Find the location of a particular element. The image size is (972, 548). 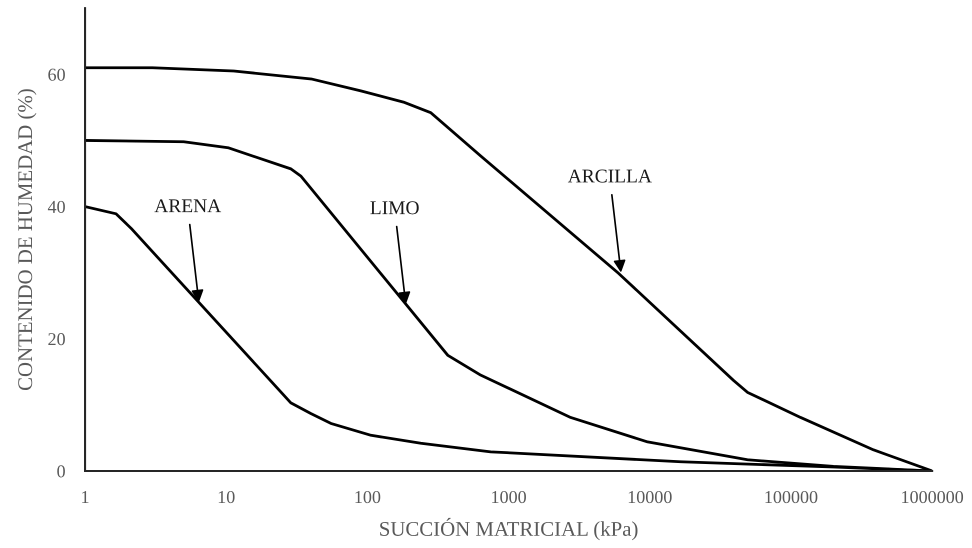

y-tick-label: 40 is located at coordinates (56, 206).